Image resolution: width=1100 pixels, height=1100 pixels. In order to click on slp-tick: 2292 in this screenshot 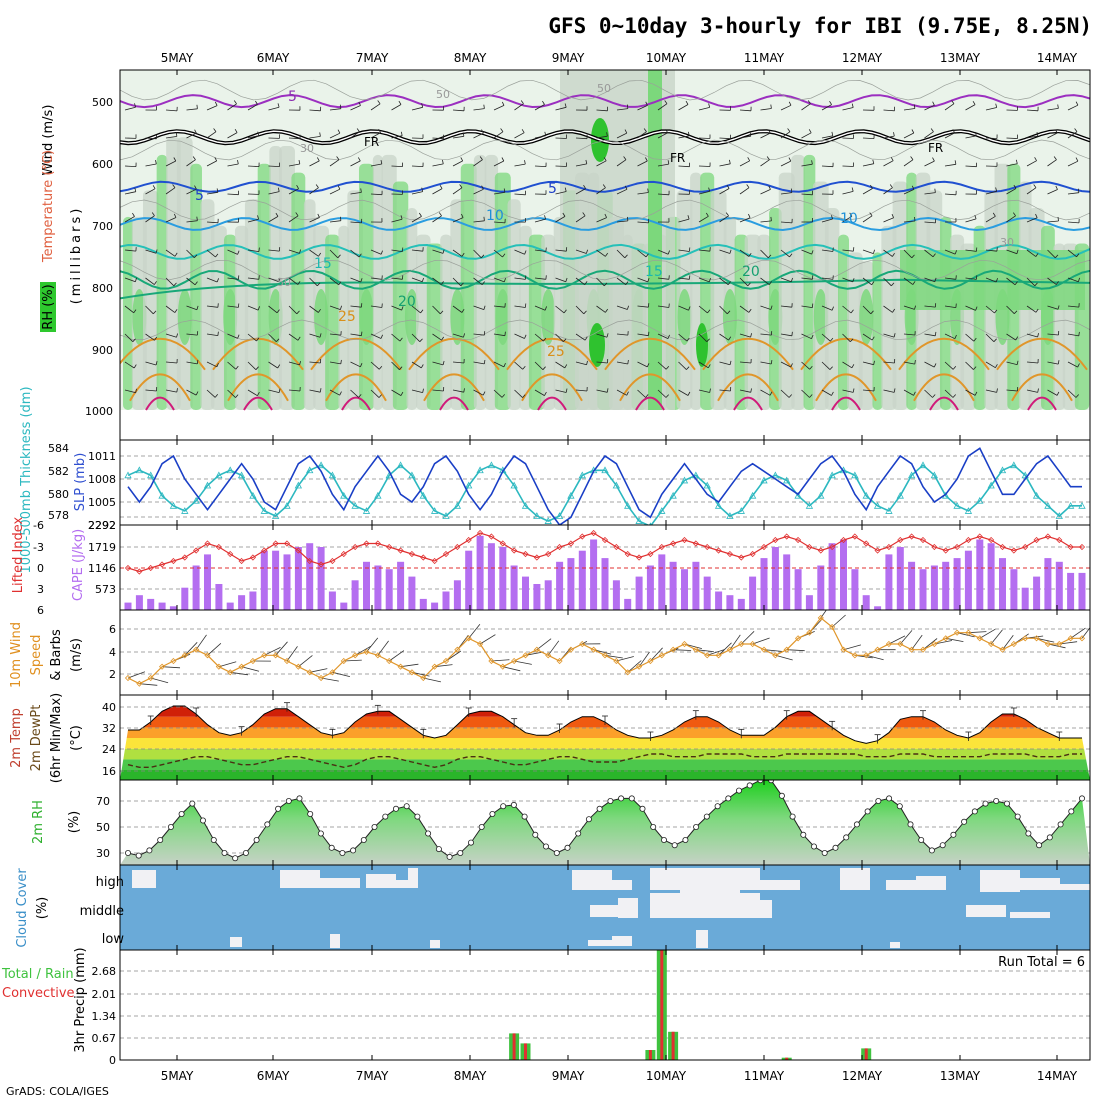, I will do `click(102, 525)`.